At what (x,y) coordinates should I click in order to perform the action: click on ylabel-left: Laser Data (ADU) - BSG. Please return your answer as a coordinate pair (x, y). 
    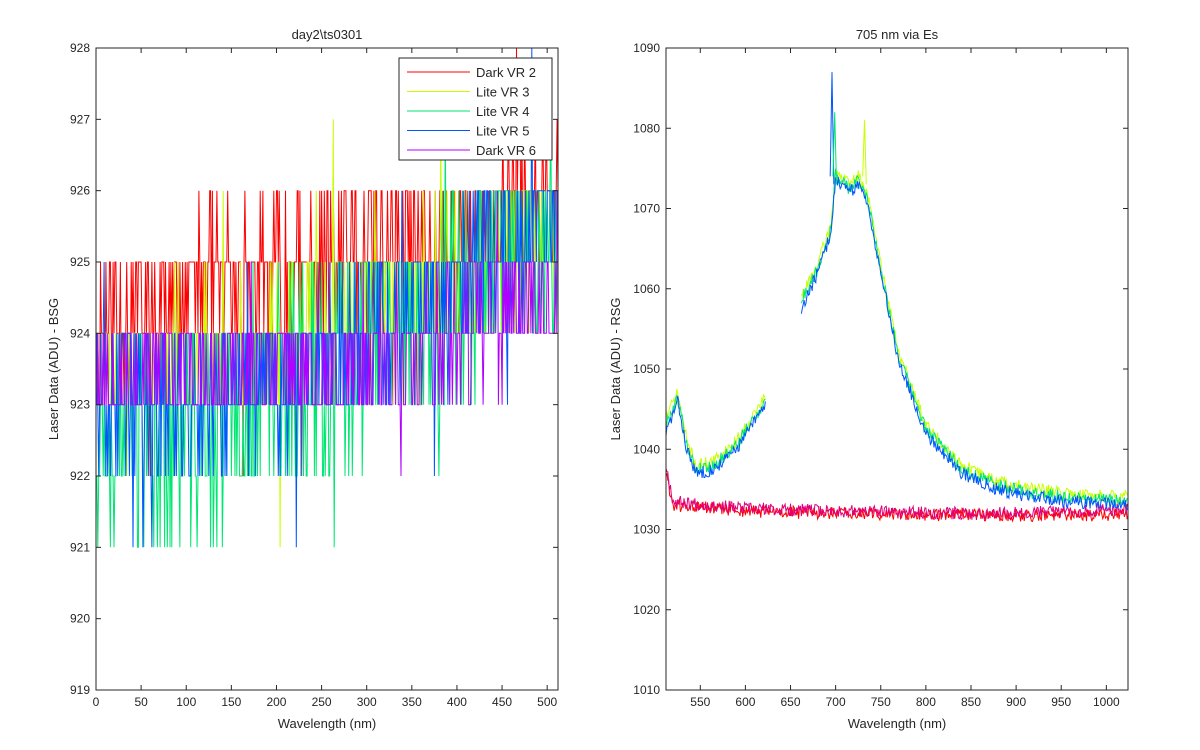
    Looking at the image, I should click on (53, 369).